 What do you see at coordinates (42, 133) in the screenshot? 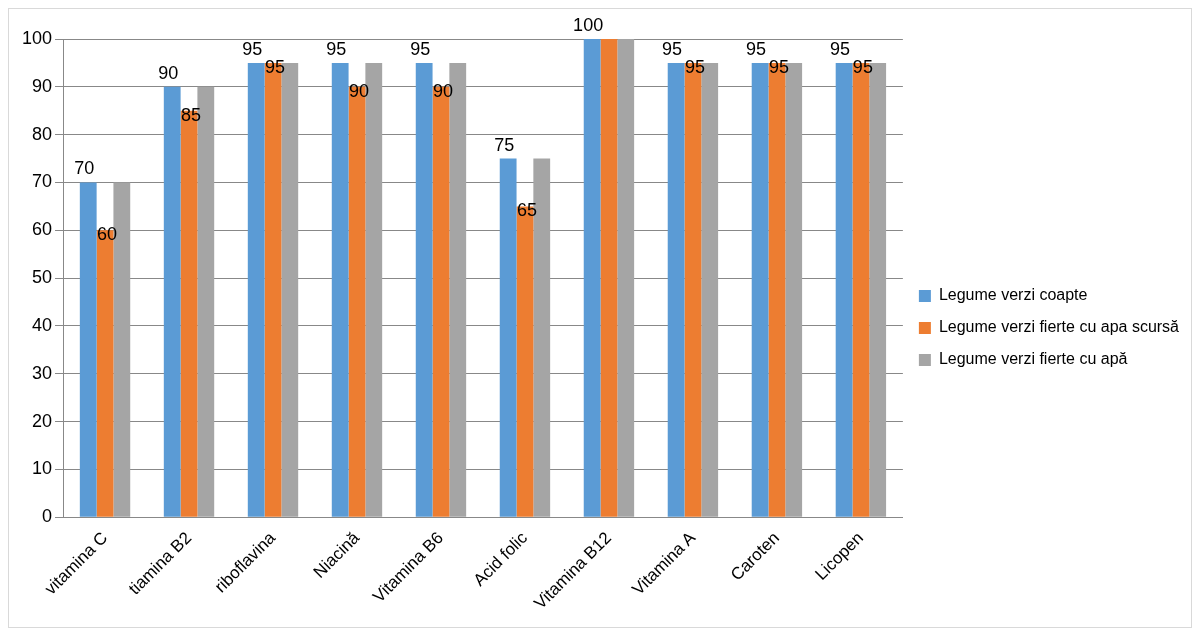
I see `y-tick-label: 80` at bounding box center [42, 133].